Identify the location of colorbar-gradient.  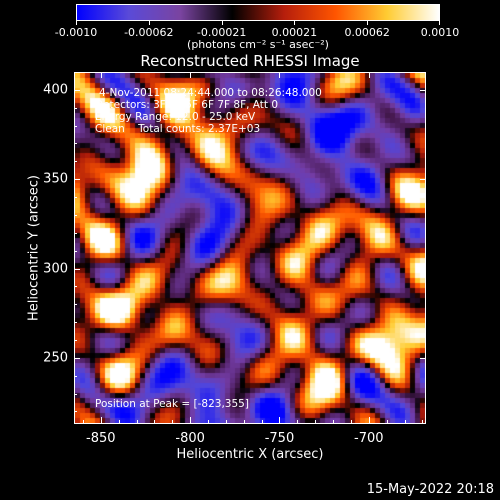
(258, 12).